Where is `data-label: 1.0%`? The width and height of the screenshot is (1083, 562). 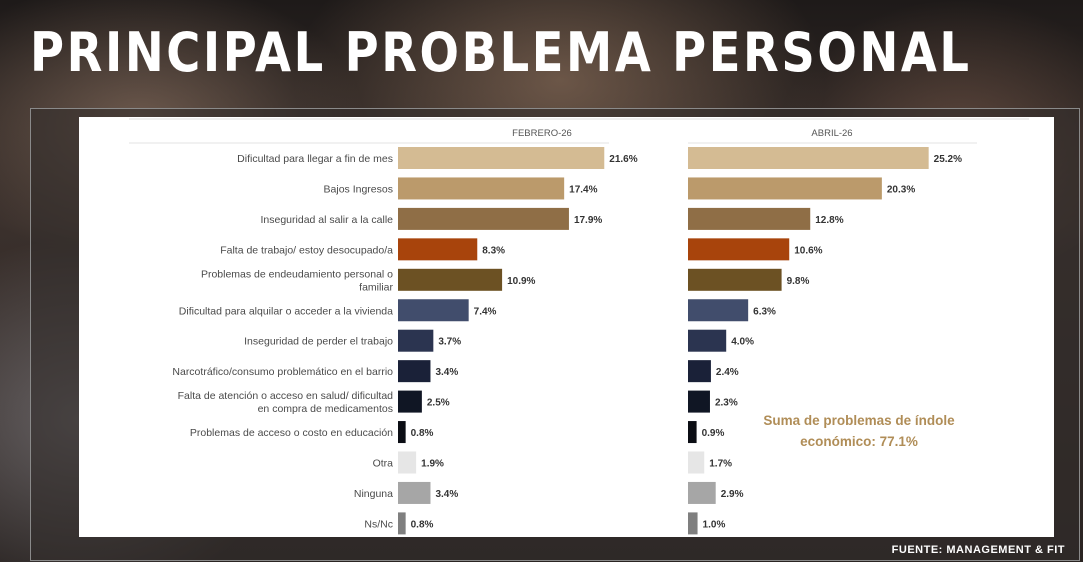
data-label: 1.0% is located at coordinates (714, 524).